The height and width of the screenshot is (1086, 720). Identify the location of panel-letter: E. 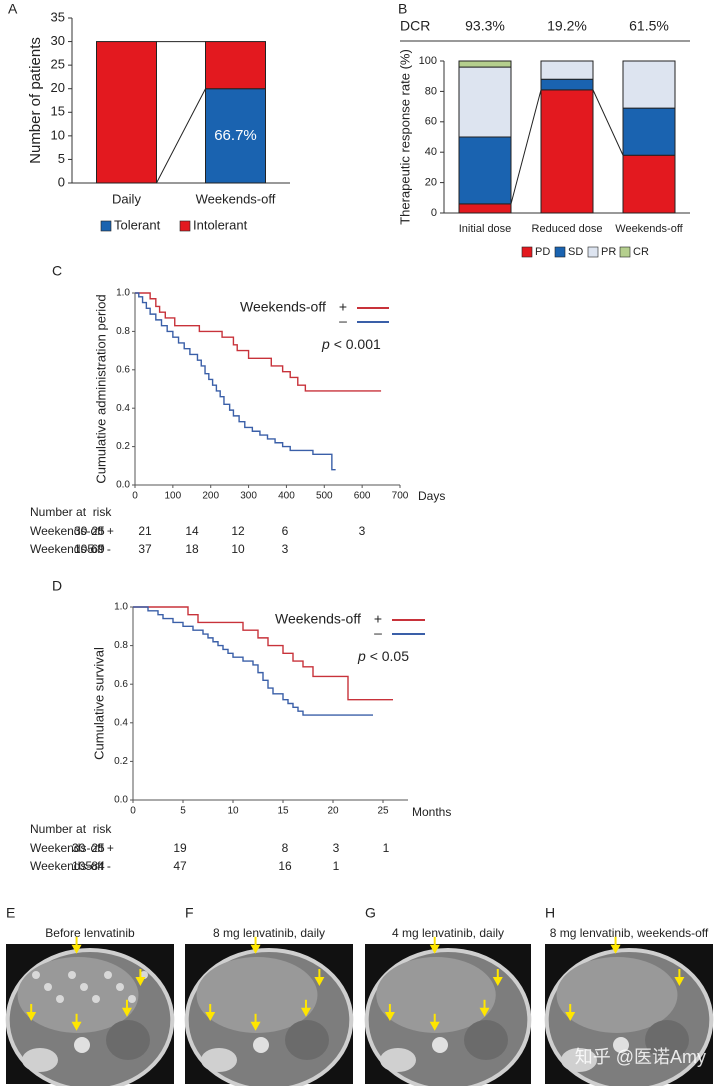
(10, 913).